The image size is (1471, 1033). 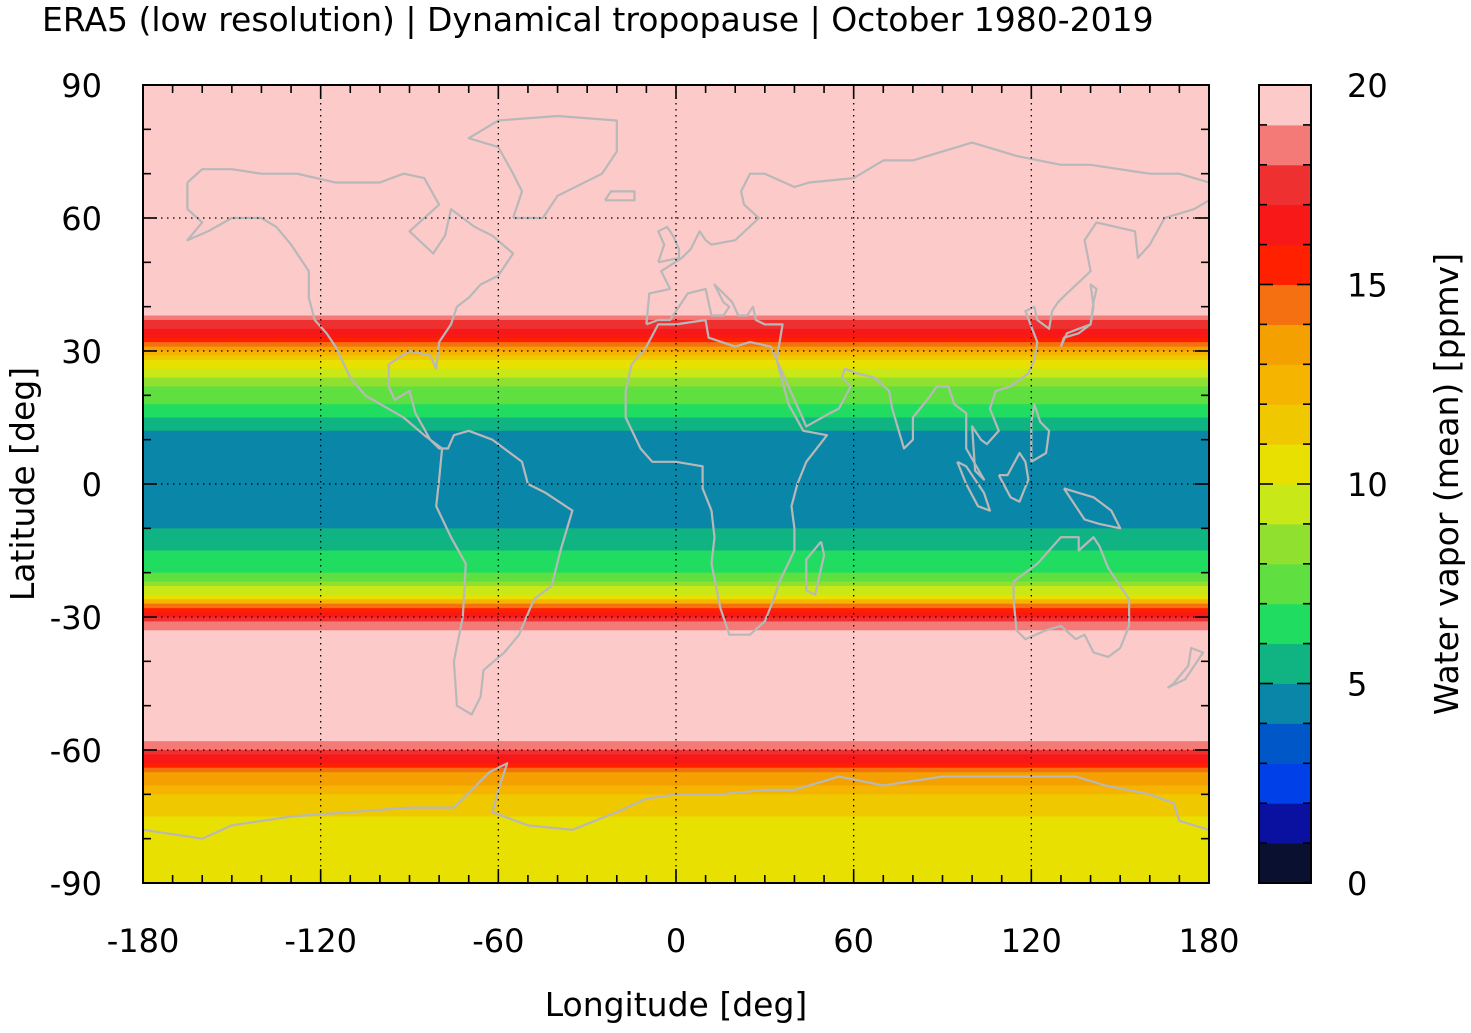 I want to click on colorbar-tick-label: 10, so click(x=1367, y=485).